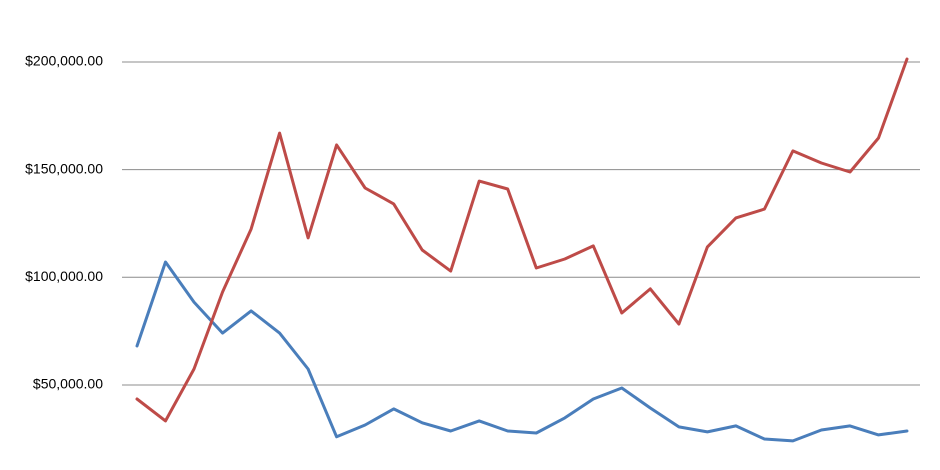  What do you see at coordinates (64, 61) in the screenshot?
I see `y-tick-label: $200,000.00` at bounding box center [64, 61].